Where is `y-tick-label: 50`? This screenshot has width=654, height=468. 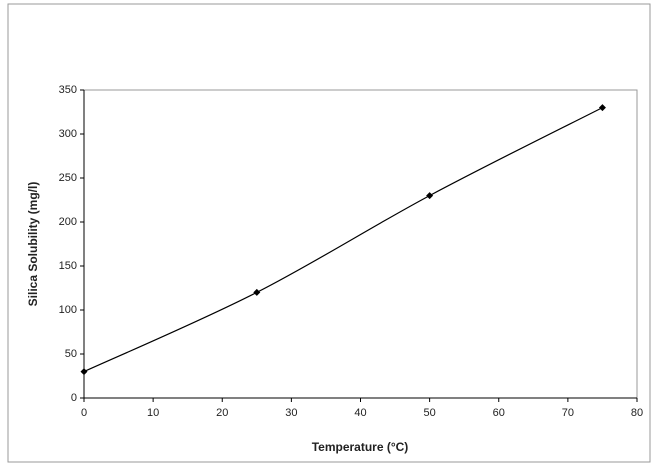
y-tick-label: 50 is located at coordinates (71, 354).